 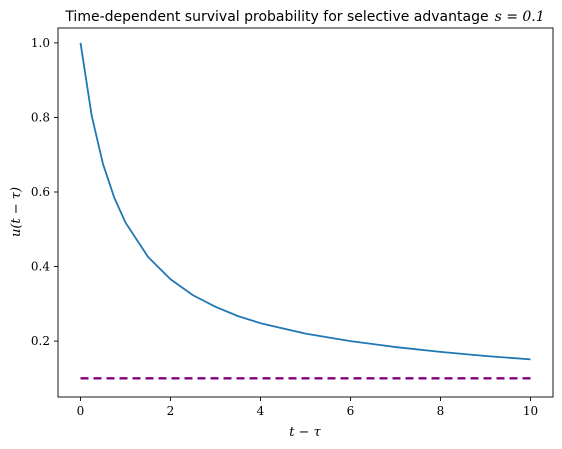 I want to click on y-tick-label: 0.4, so click(x=40, y=267).